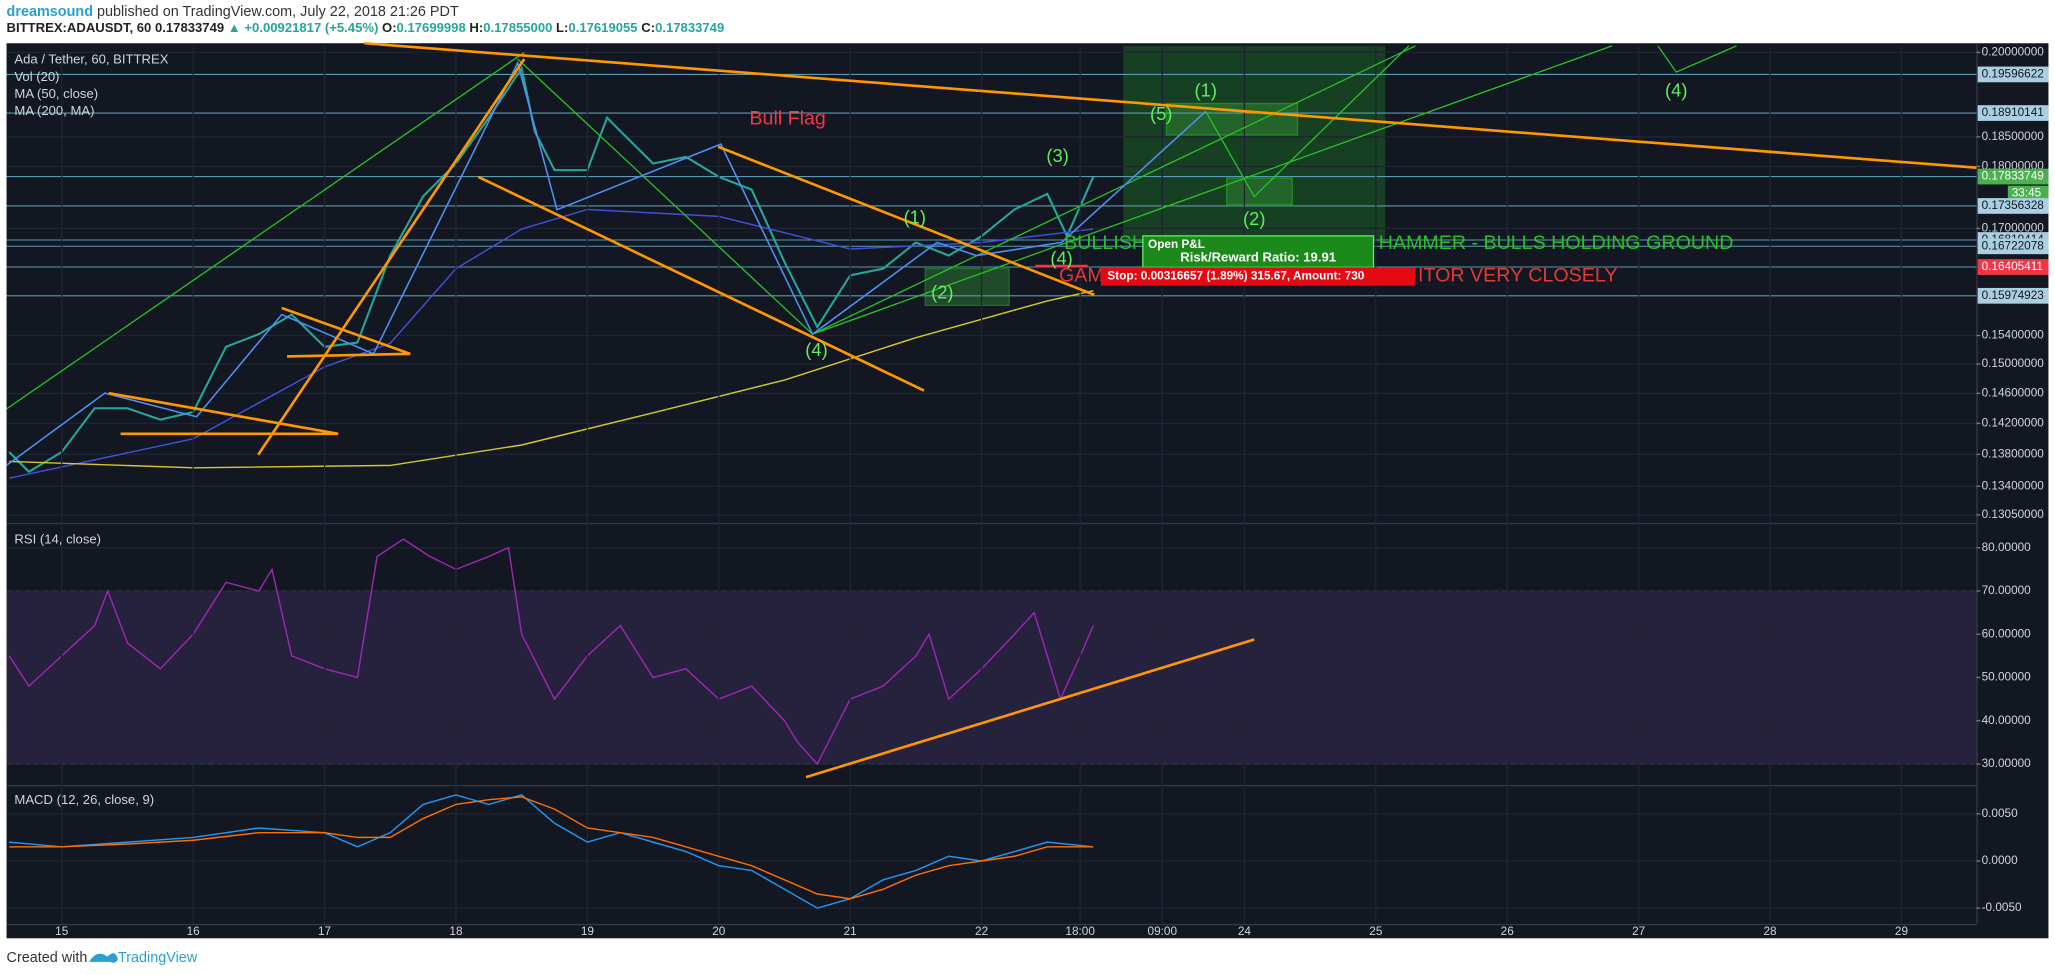 The image size is (2055, 975). I want to click on flag-upper, so click(906, 221).